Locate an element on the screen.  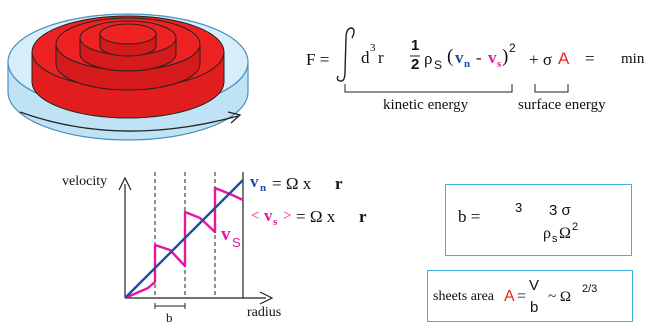
b-den-sub: s is located at coordinates (555, 239).